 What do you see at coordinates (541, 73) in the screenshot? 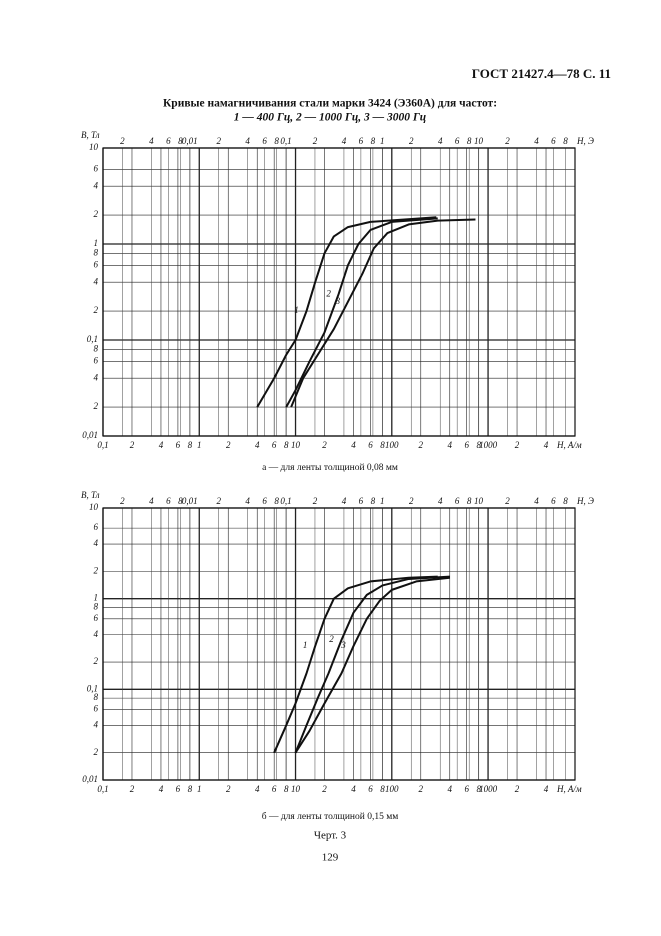
I see `header: ГОСТ 21427.4—78 С. 11` at bounding box center [541, 73].